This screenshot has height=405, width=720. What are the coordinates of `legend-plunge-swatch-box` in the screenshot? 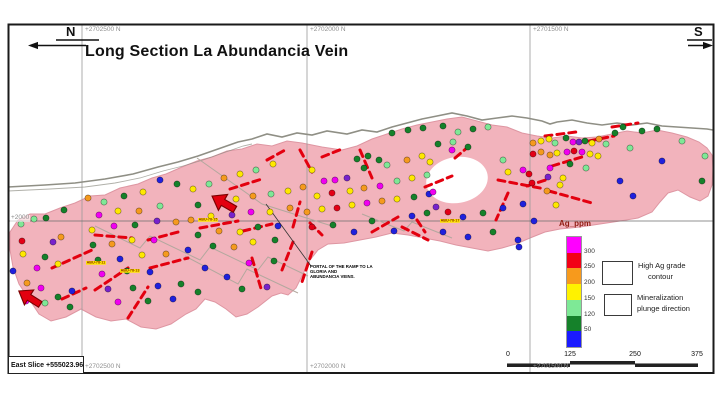 It's located at (618, 305).